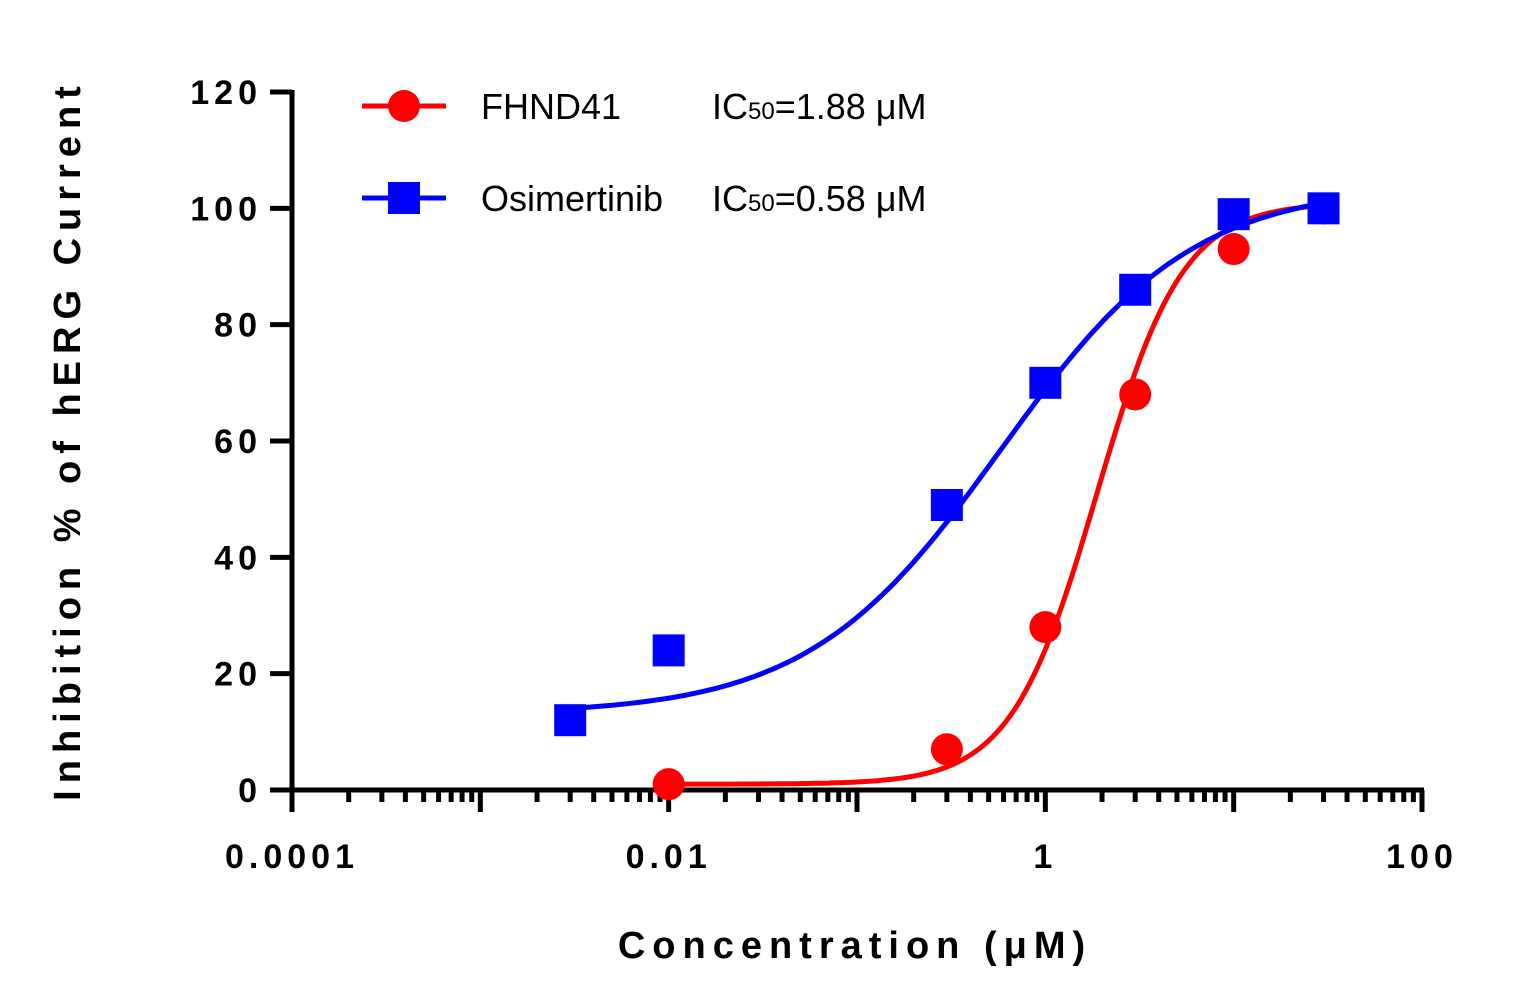 The height and width of the screenshot is (1000, 1516). Describe the element at coordinates (404, 198) in the screenshot. I see `legend-marker-square` at that location.